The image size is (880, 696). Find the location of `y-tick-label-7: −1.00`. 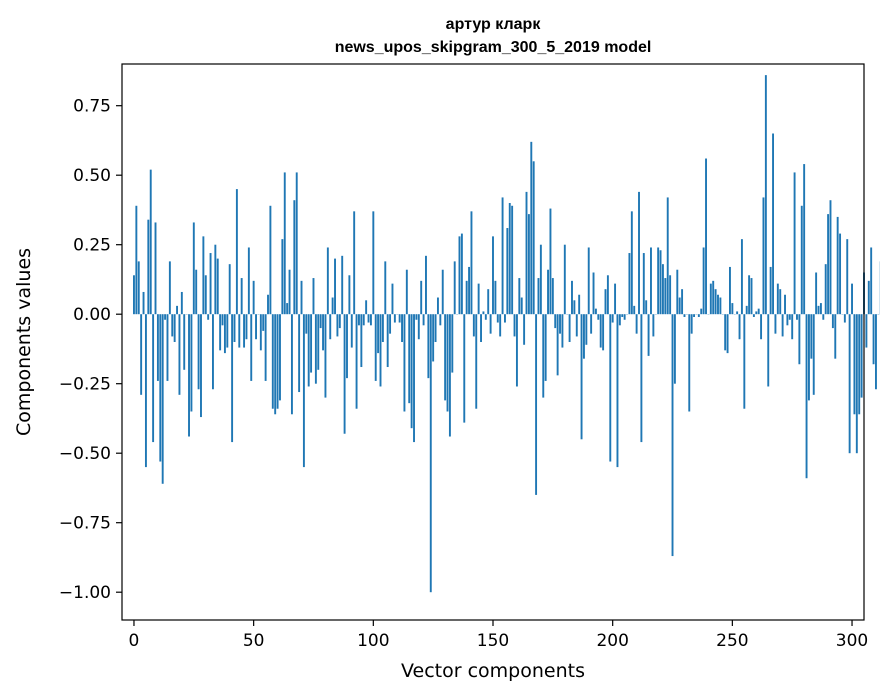

y-tick-label-7: −1.00 is located at coordinates (85, 593).